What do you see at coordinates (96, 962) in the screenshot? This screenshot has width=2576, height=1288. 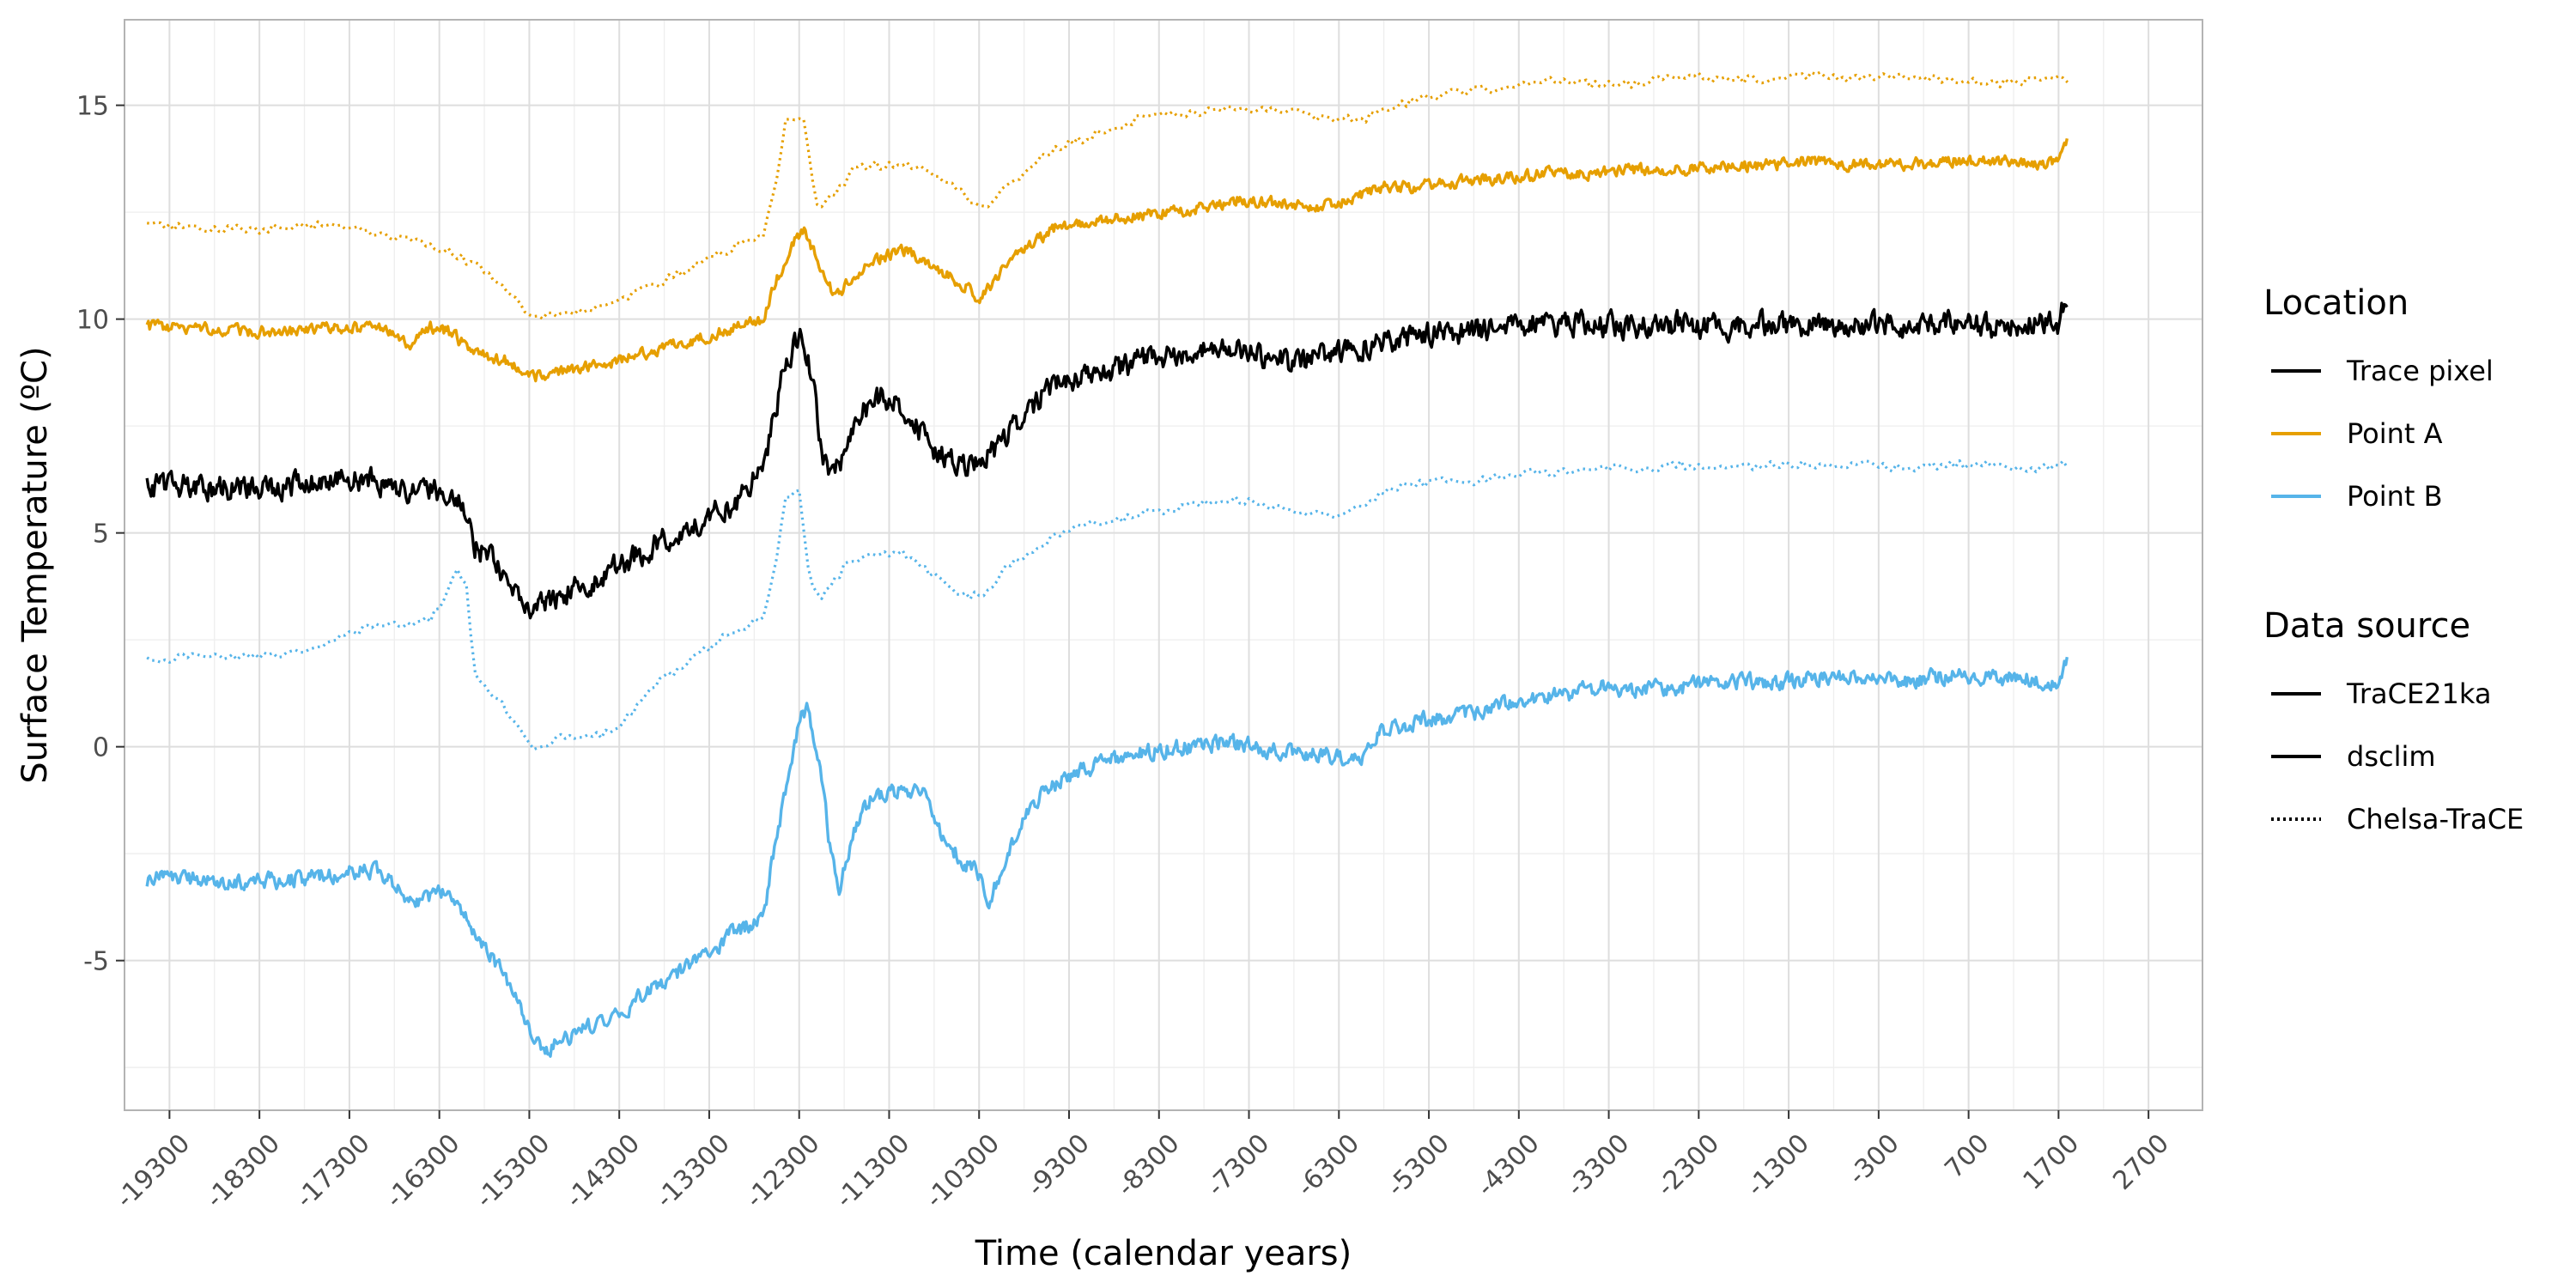 I see `y-tick-label: -5` at bounding box center [96, 962].